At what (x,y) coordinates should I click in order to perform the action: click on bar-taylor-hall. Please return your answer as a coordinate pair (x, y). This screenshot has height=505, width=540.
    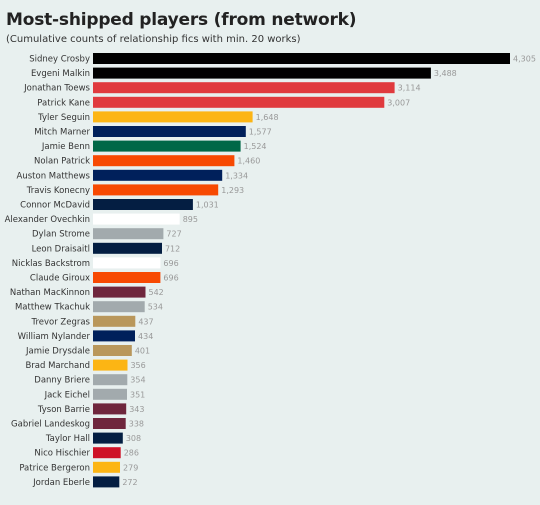
    Looking at the image, I should click on (108, 438).